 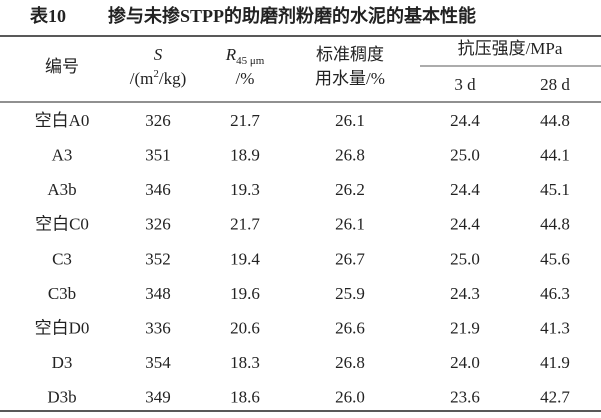 What do you see at coordinates (245, 293) in the screenshot?
I see `cell-r: 19.6` at bounding box center [245, 293].